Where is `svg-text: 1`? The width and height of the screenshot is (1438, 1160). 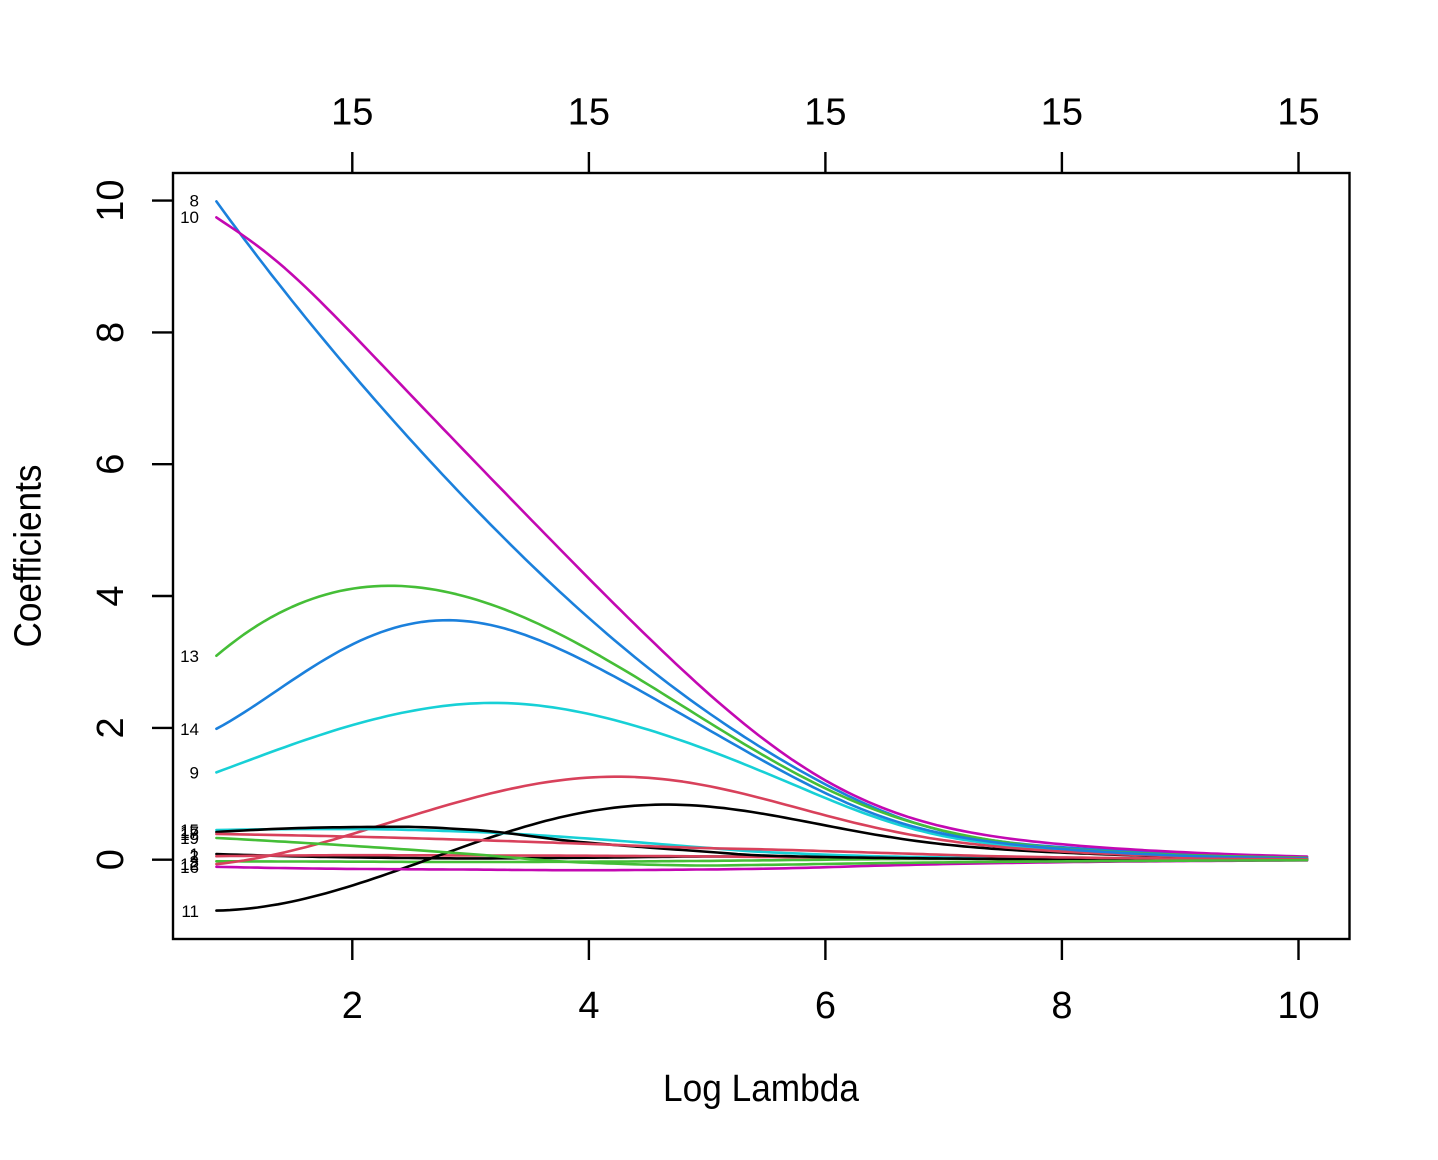 svg-text: 1 is located at coordinates (194, 854).